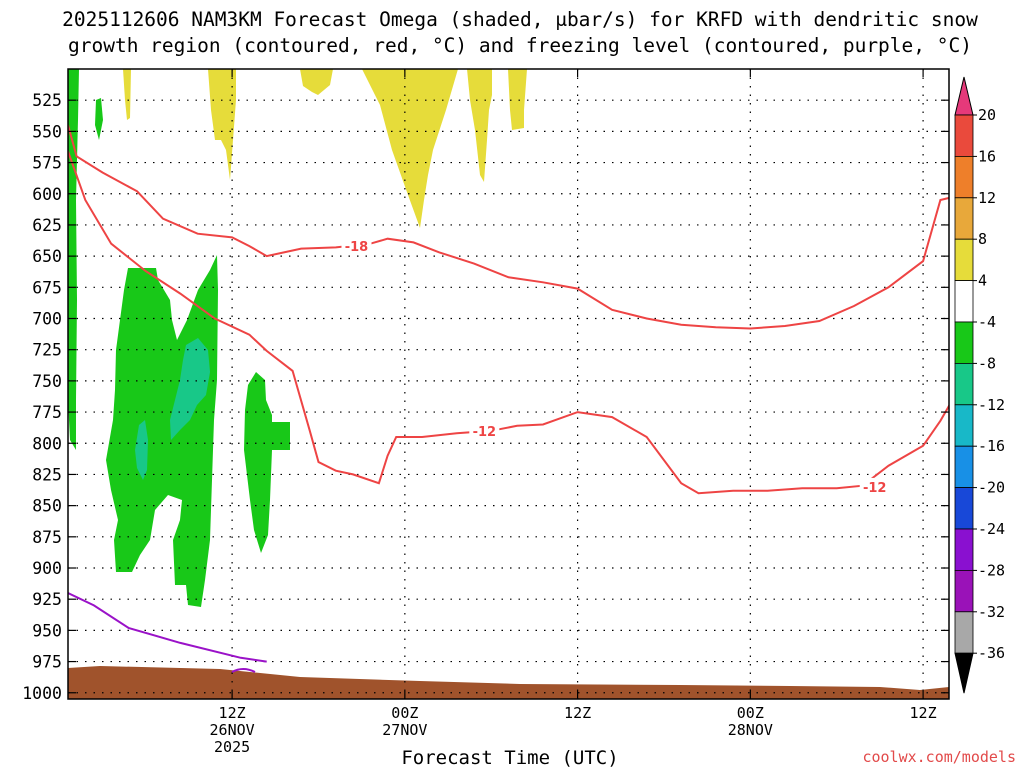  I want to click on colorbar-label: -28, so click(991, 570).